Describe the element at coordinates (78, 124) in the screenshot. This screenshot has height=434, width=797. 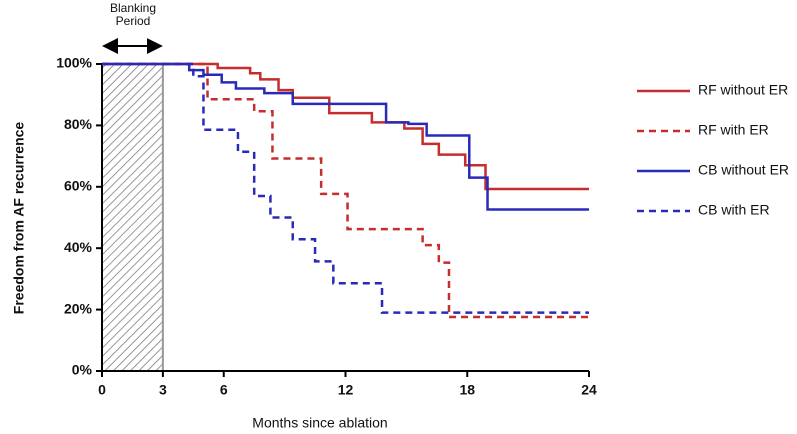
I see `y-tick-label: 80%` at that location.